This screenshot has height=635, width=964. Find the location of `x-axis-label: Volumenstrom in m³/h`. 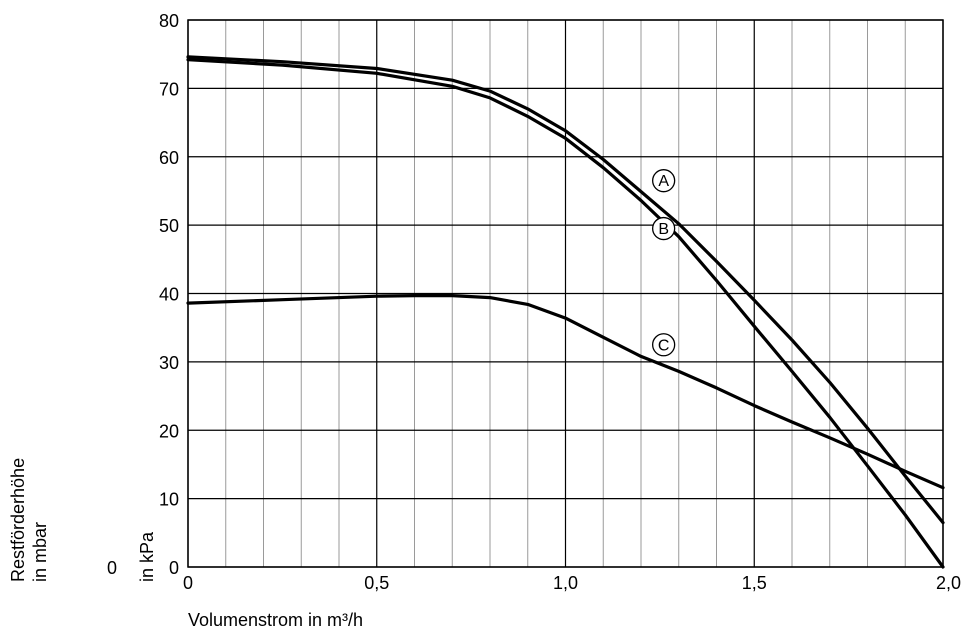

x-axis-label: Volumenstrom in m³/h is located at coordinates (275, 620).